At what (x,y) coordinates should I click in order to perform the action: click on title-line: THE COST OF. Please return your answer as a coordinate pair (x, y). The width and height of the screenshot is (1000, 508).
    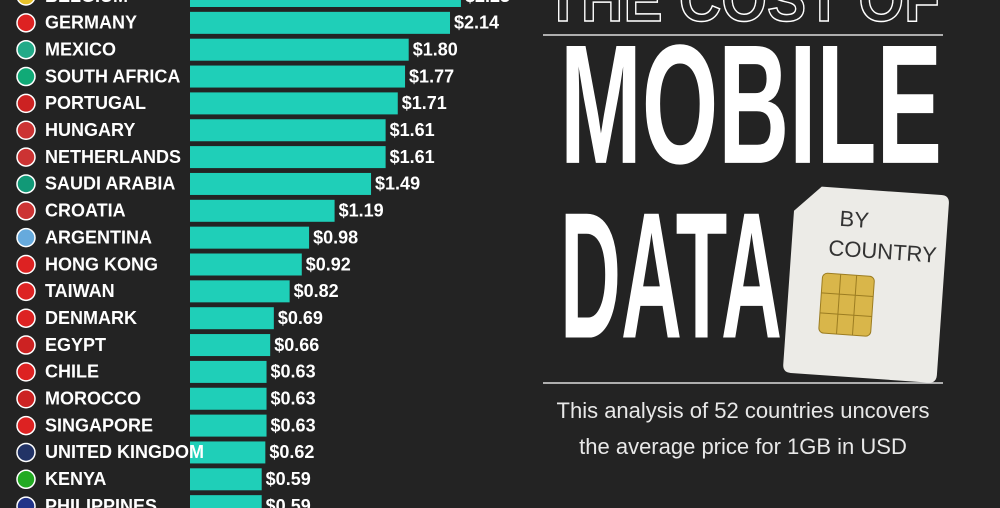
    Looking at the image, I should click on (742, 17).